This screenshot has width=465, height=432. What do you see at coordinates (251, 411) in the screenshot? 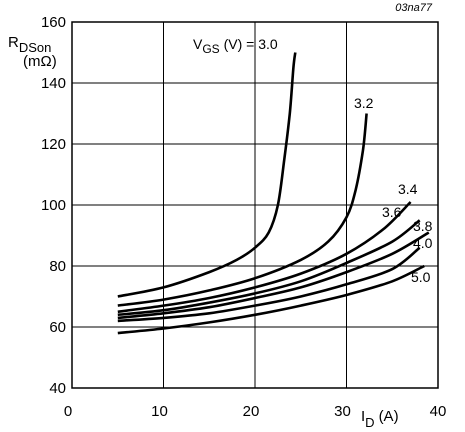
I see `x-tick-label: 20` at bounding box center [251, 411].